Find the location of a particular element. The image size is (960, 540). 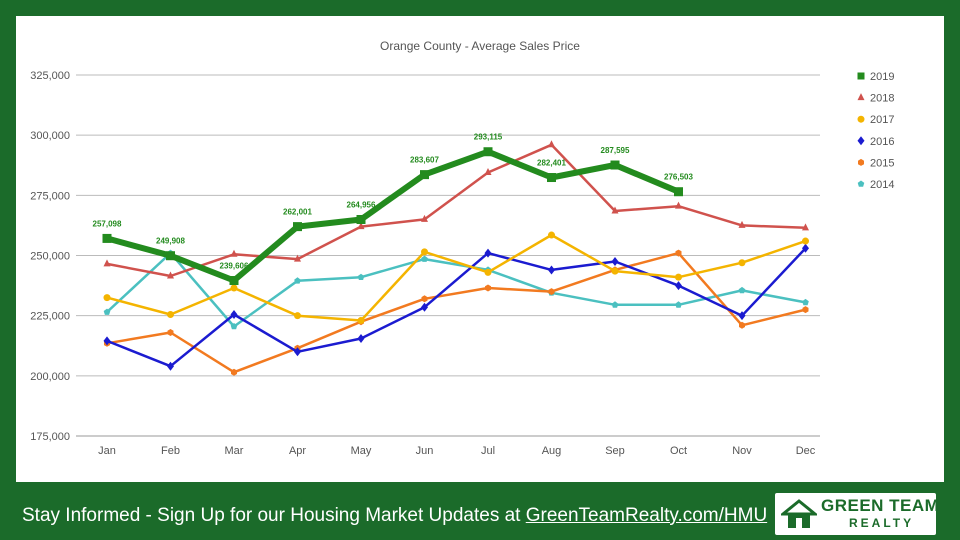

legend-label: 2015 is located at coordinates (882, 163).